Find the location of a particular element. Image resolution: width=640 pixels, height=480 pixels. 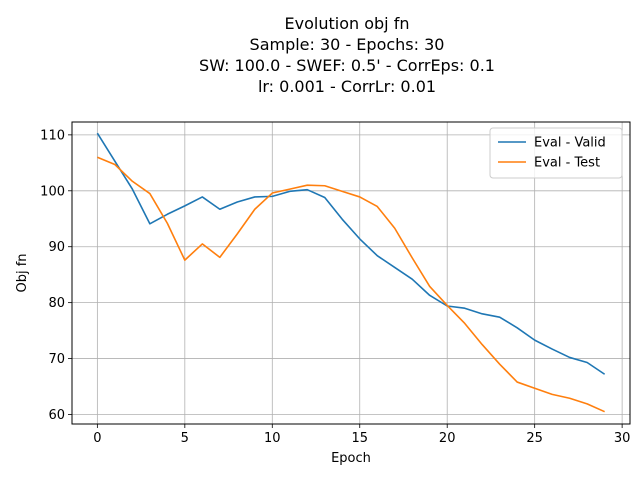

x-tick-label: 5 is located at coordinates (185, 438).